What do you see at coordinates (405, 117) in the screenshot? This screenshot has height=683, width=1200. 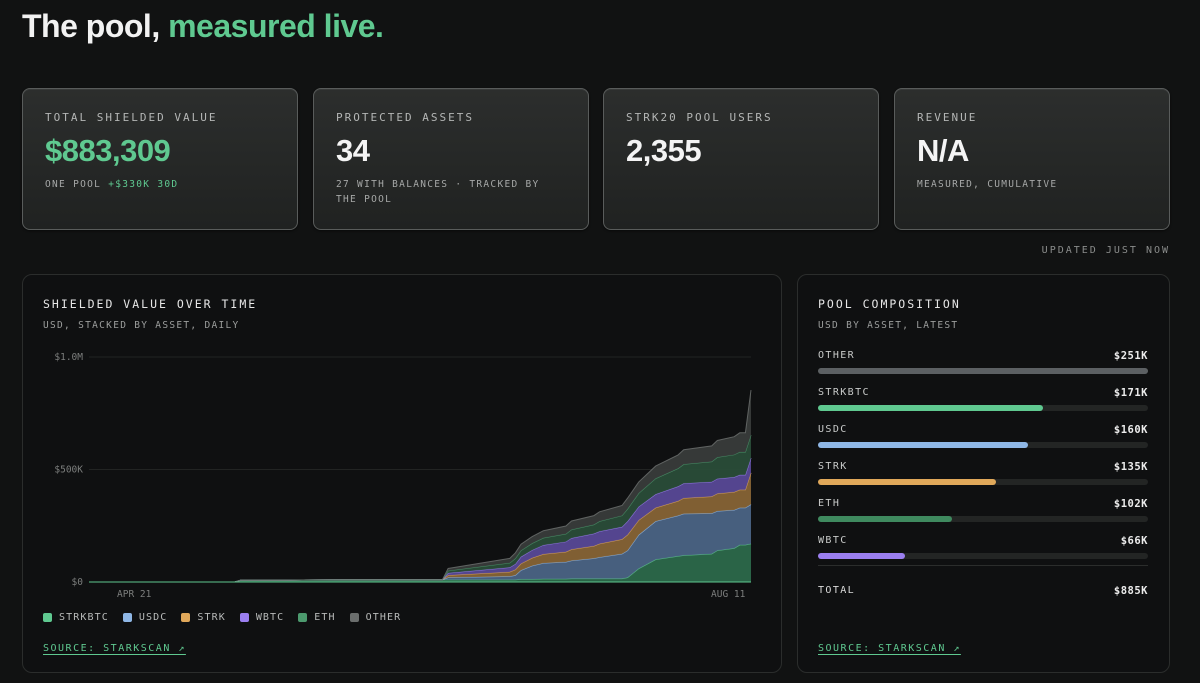 I see `stat-label: PROTECTED ASSETS` at bounding box center [405, 117].